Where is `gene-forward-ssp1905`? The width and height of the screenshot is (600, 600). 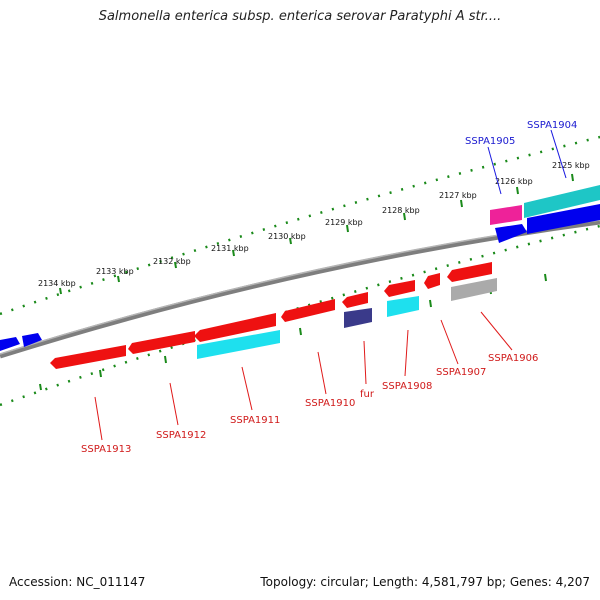 gene-forward-ssp1905 is located at coordinates (511, 233).